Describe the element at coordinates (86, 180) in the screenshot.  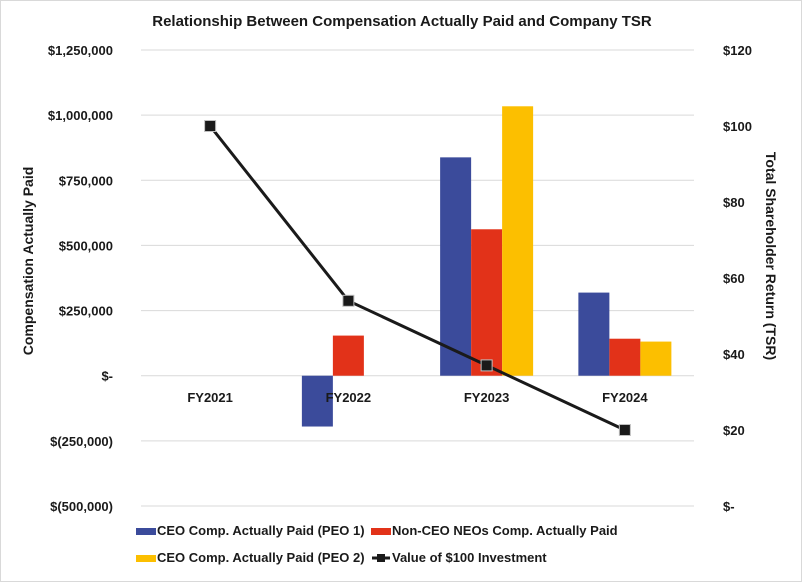
I see `left-tick-label: $750,000` at that location.